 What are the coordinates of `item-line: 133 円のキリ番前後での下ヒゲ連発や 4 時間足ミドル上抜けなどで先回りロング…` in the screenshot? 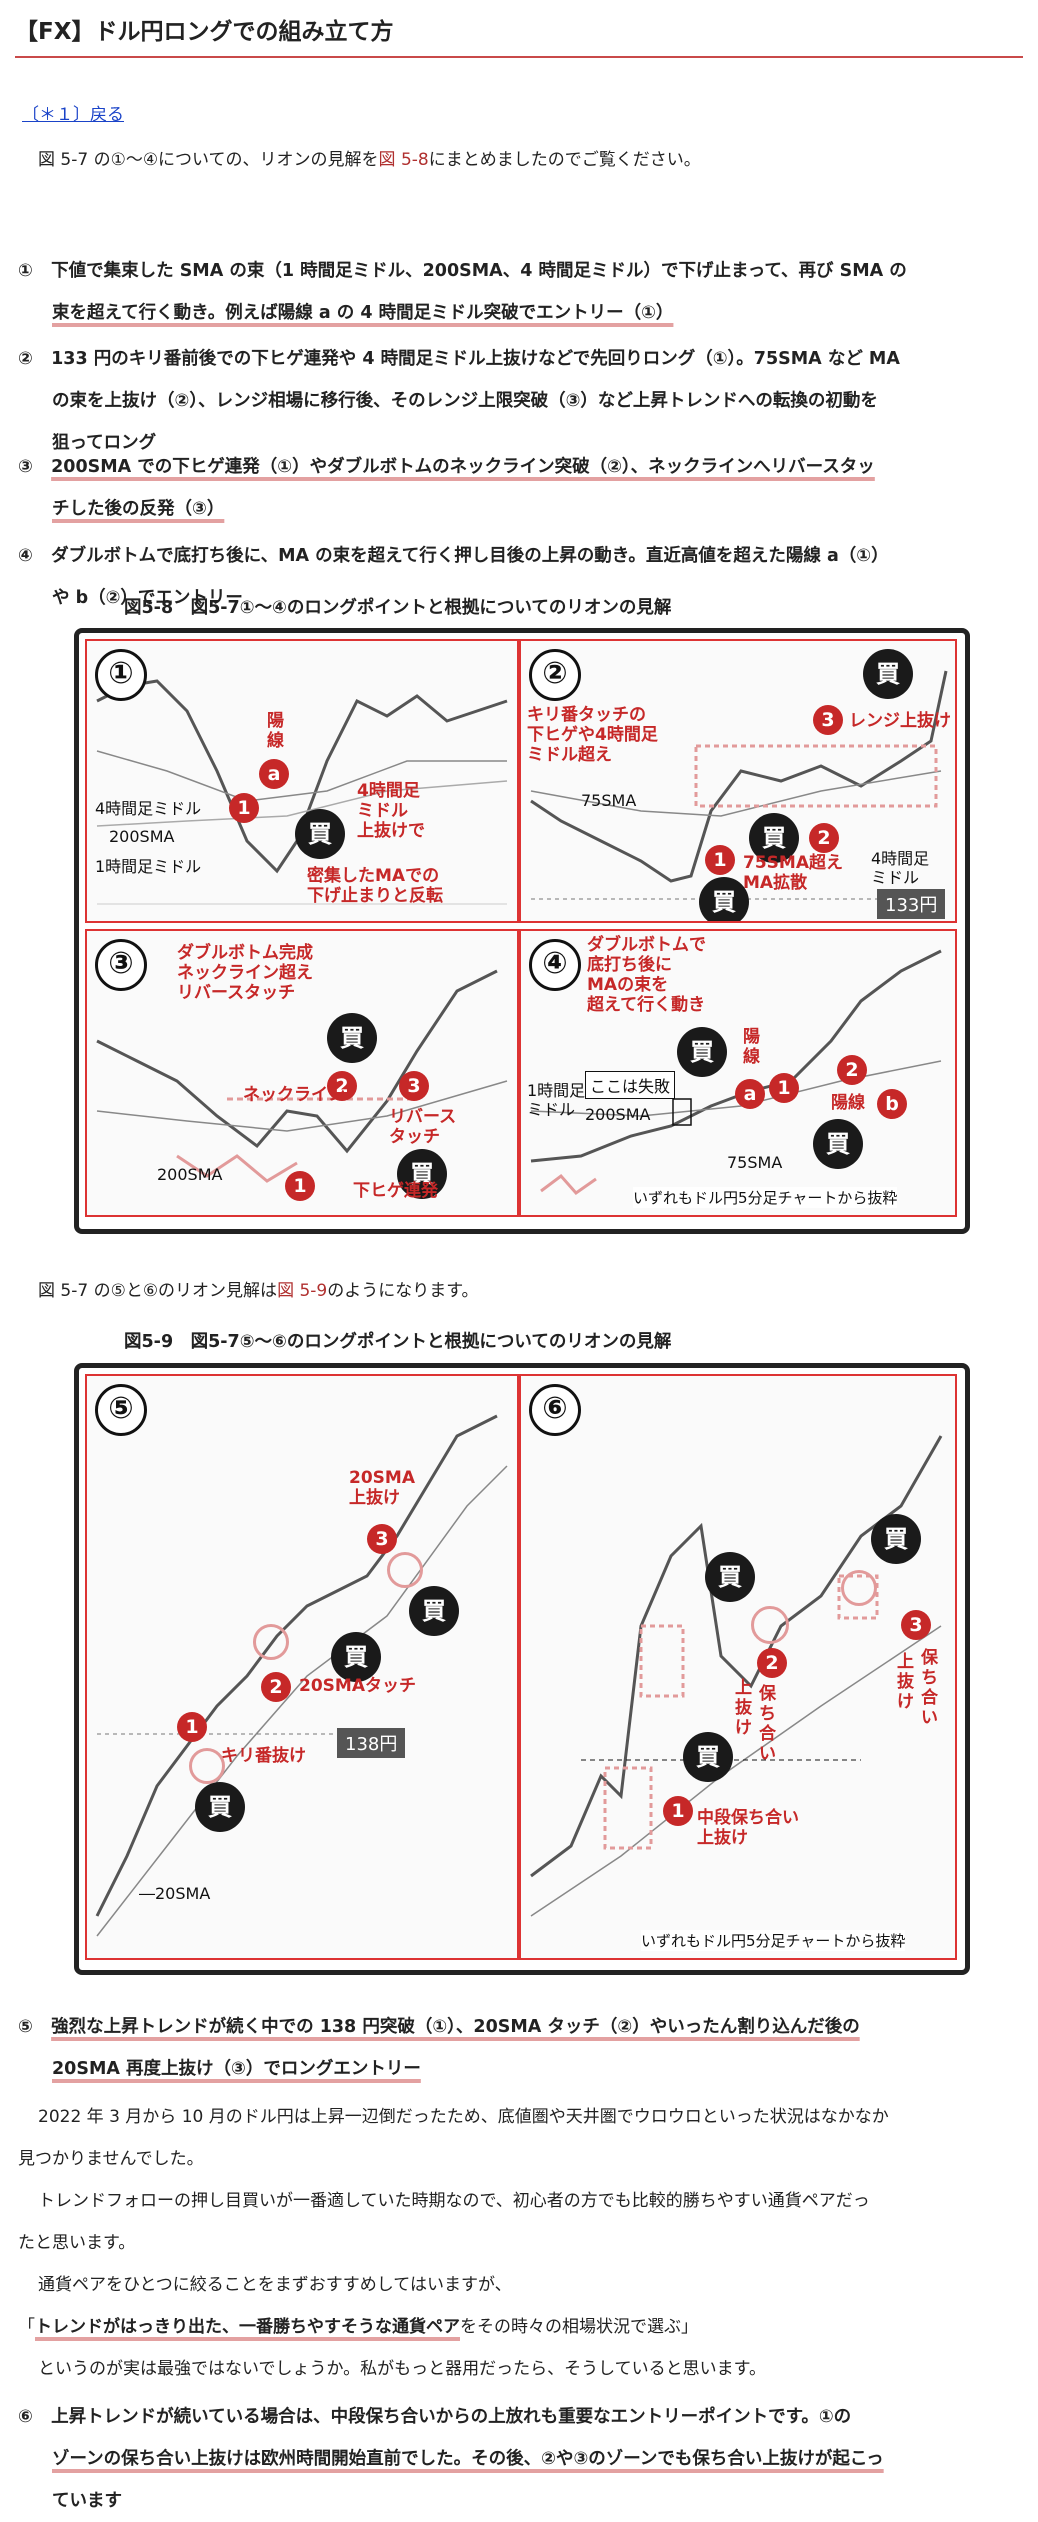 It's located at (475, 359).